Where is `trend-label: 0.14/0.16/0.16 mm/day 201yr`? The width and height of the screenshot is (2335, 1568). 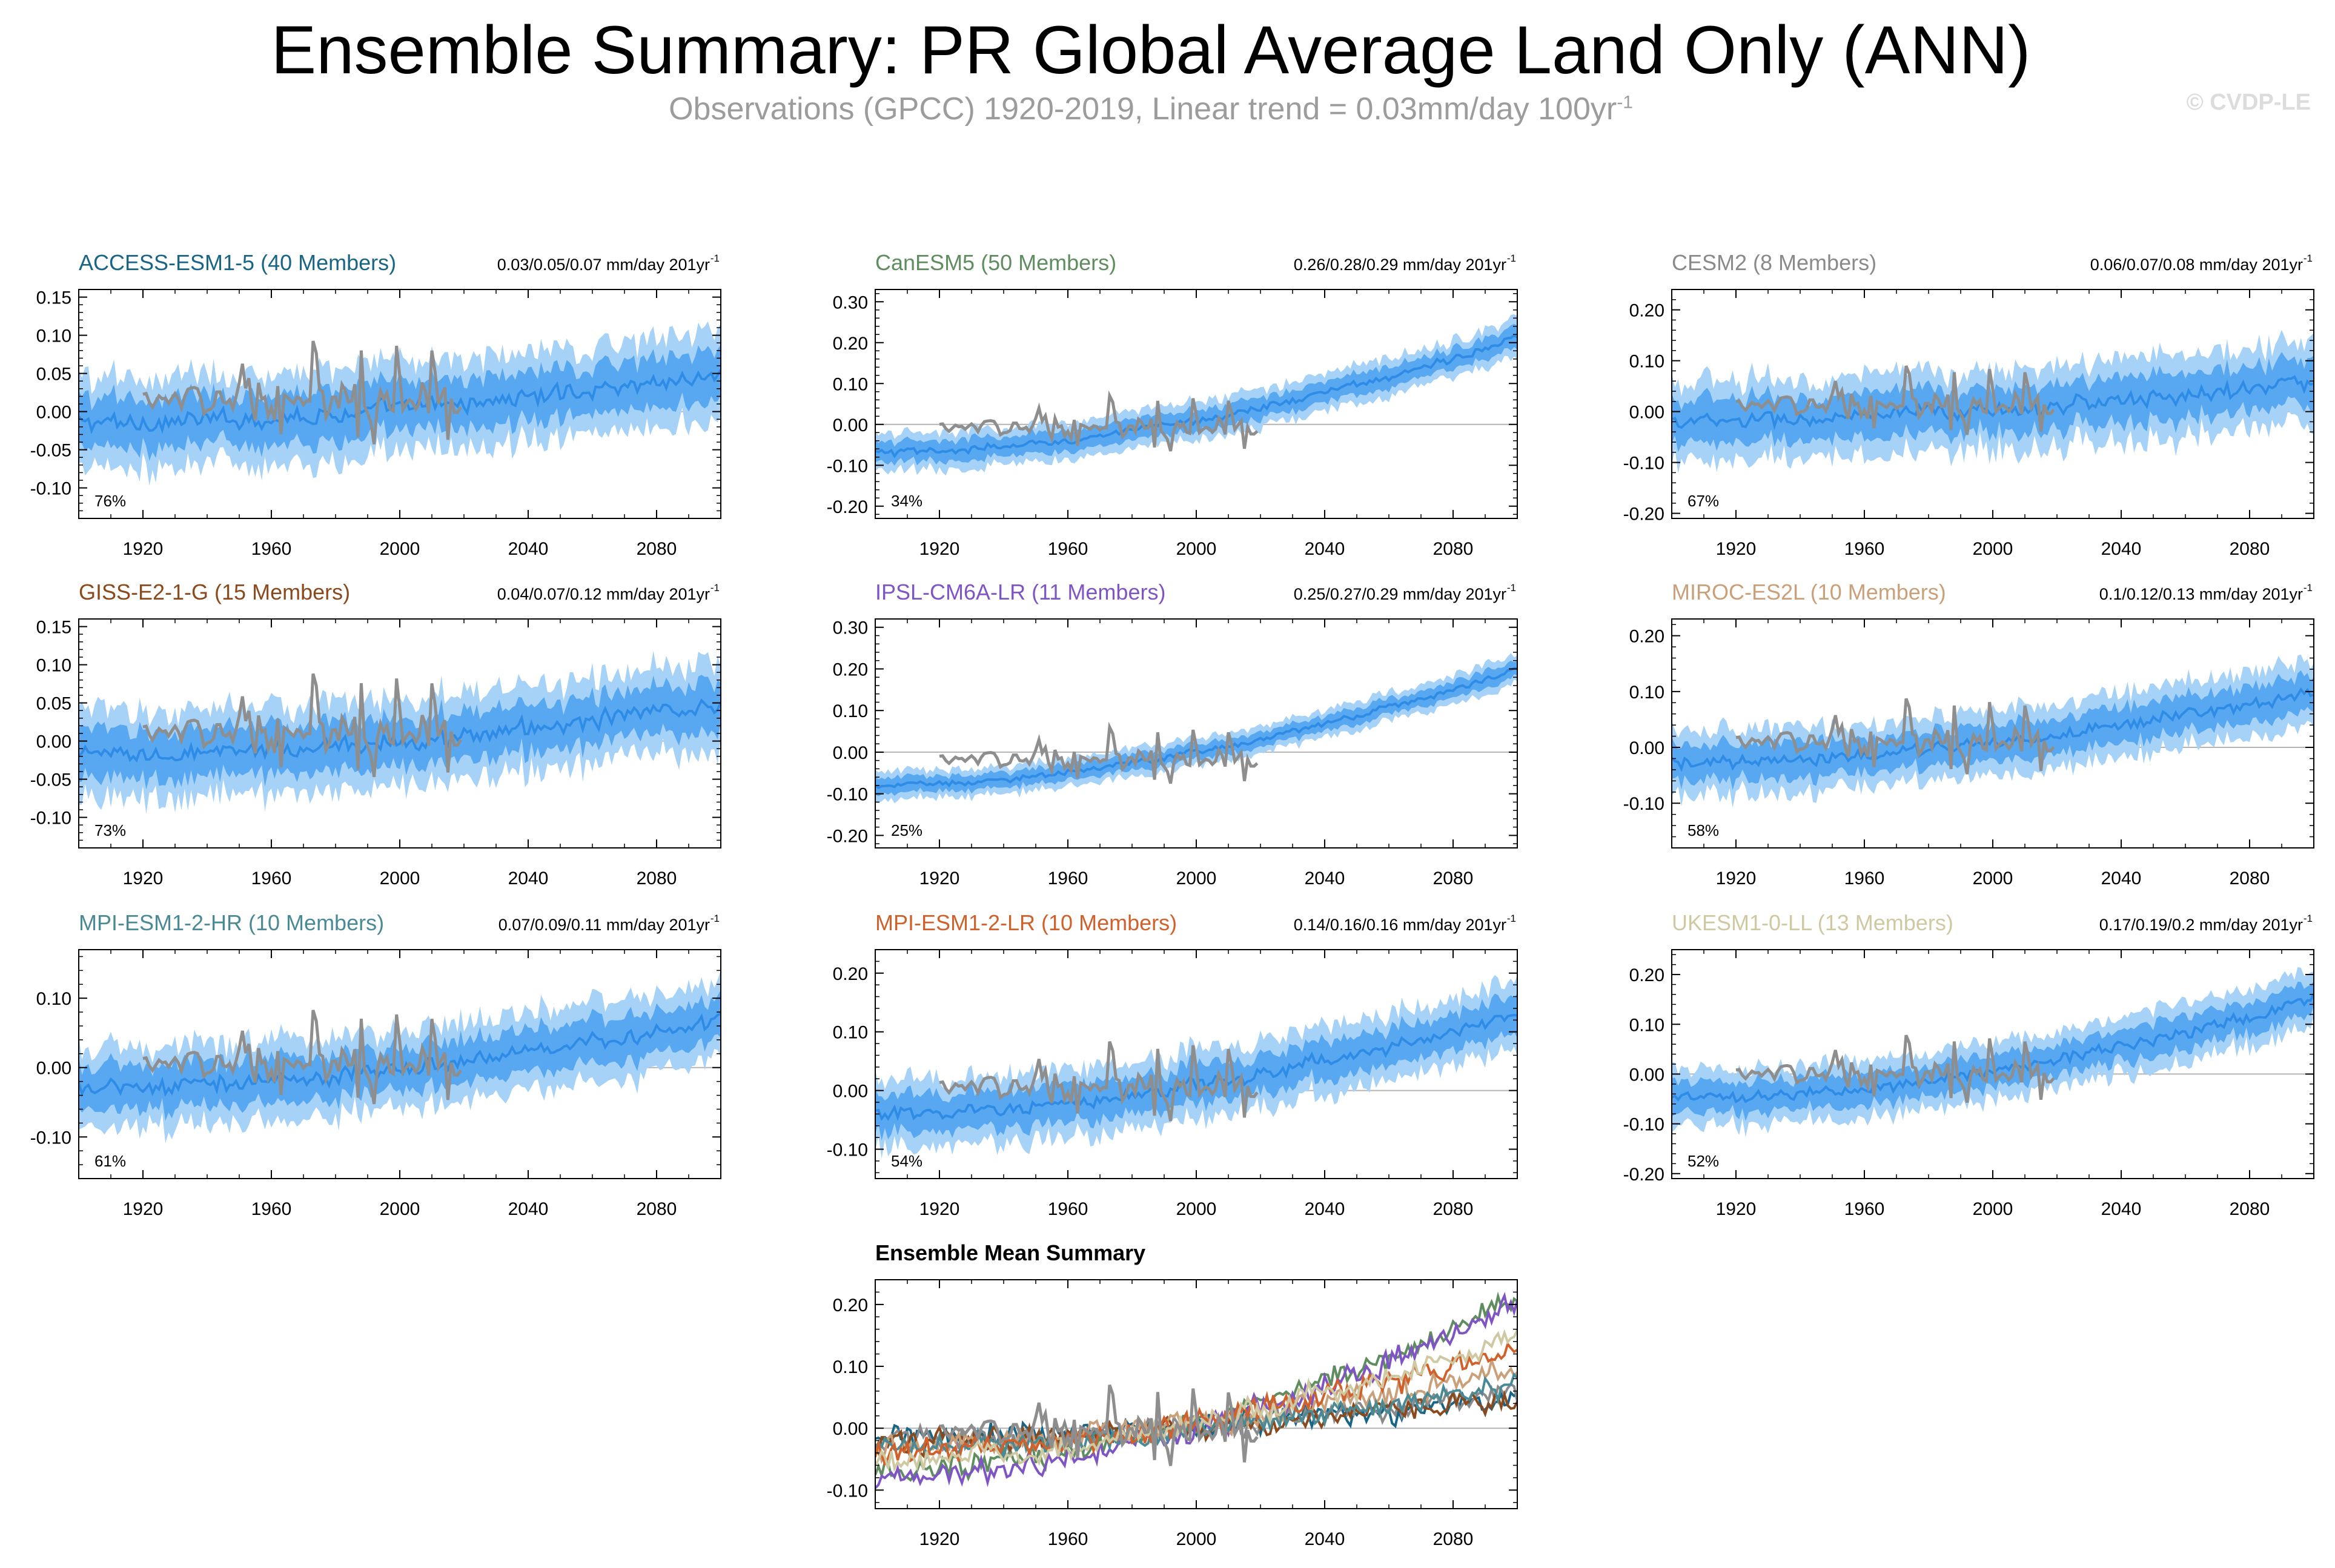 trend-label: 0.14/0.16/0.16 mm/day 201yr is located at coordinates (1400, 925).